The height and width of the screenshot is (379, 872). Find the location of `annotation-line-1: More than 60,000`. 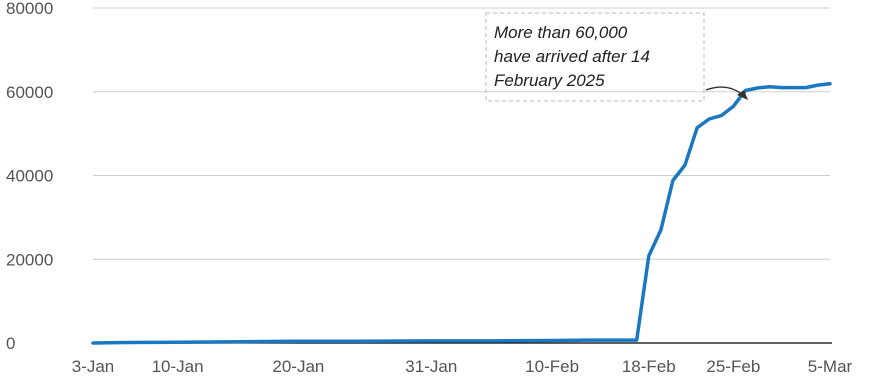

annotation-line-1: More than 60,000 is located at coordinates (561, 32).